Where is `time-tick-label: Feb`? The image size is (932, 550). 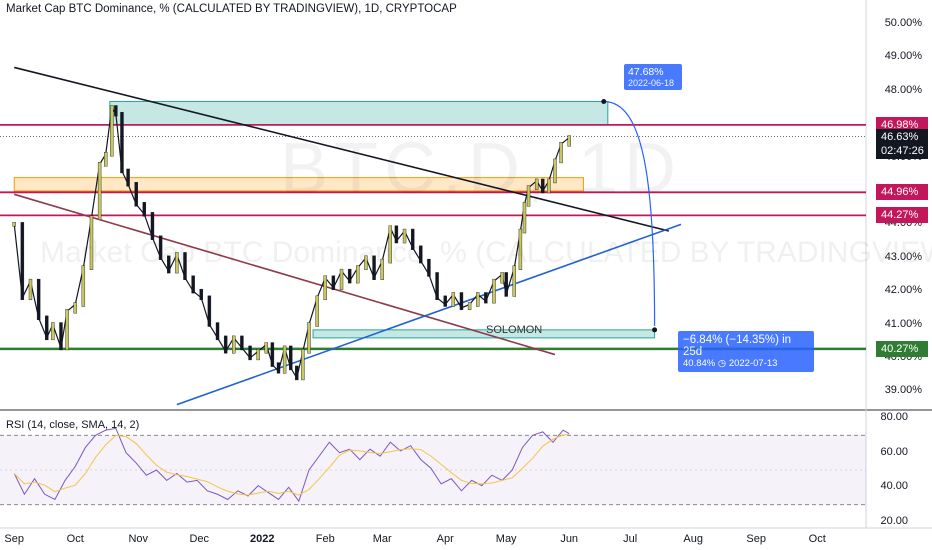 time-tick-label: Feb is located at coordinates (325, 539).